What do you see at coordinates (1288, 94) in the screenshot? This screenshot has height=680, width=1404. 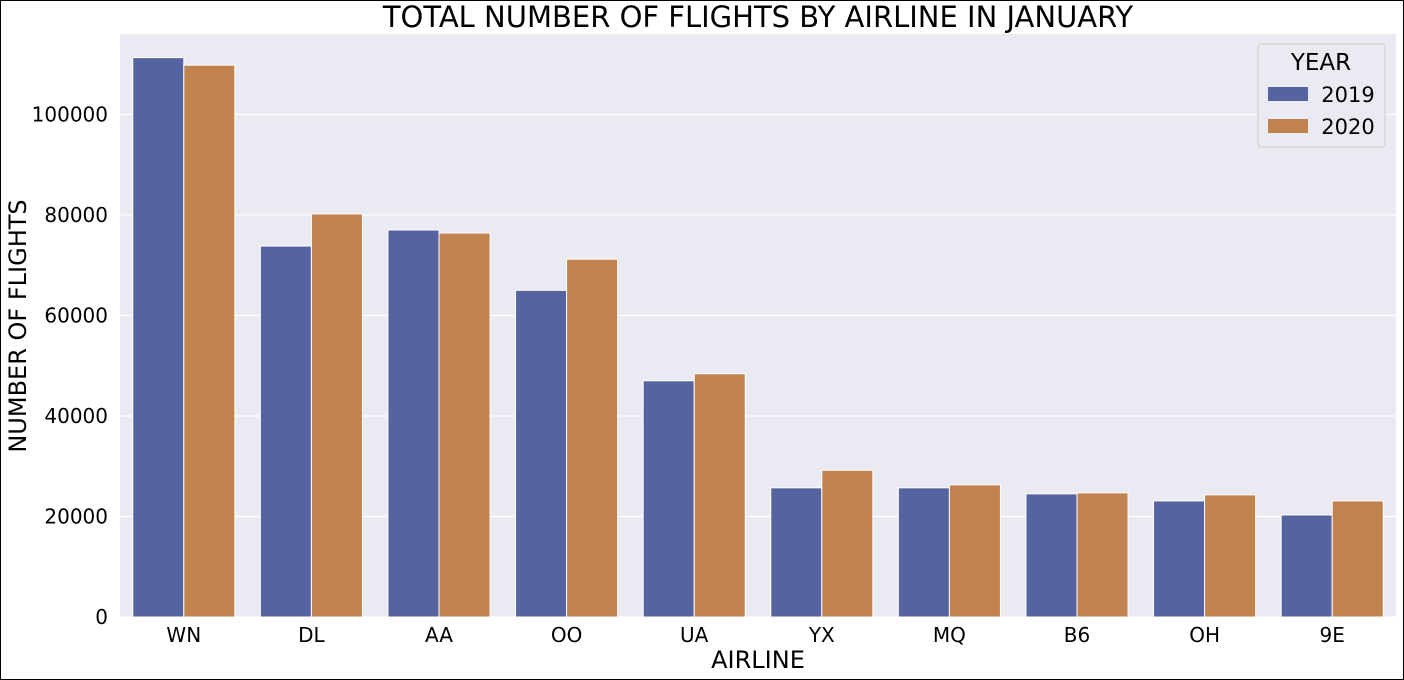 I see `legend-swatch-2019` at bounding box center [1288, 94].